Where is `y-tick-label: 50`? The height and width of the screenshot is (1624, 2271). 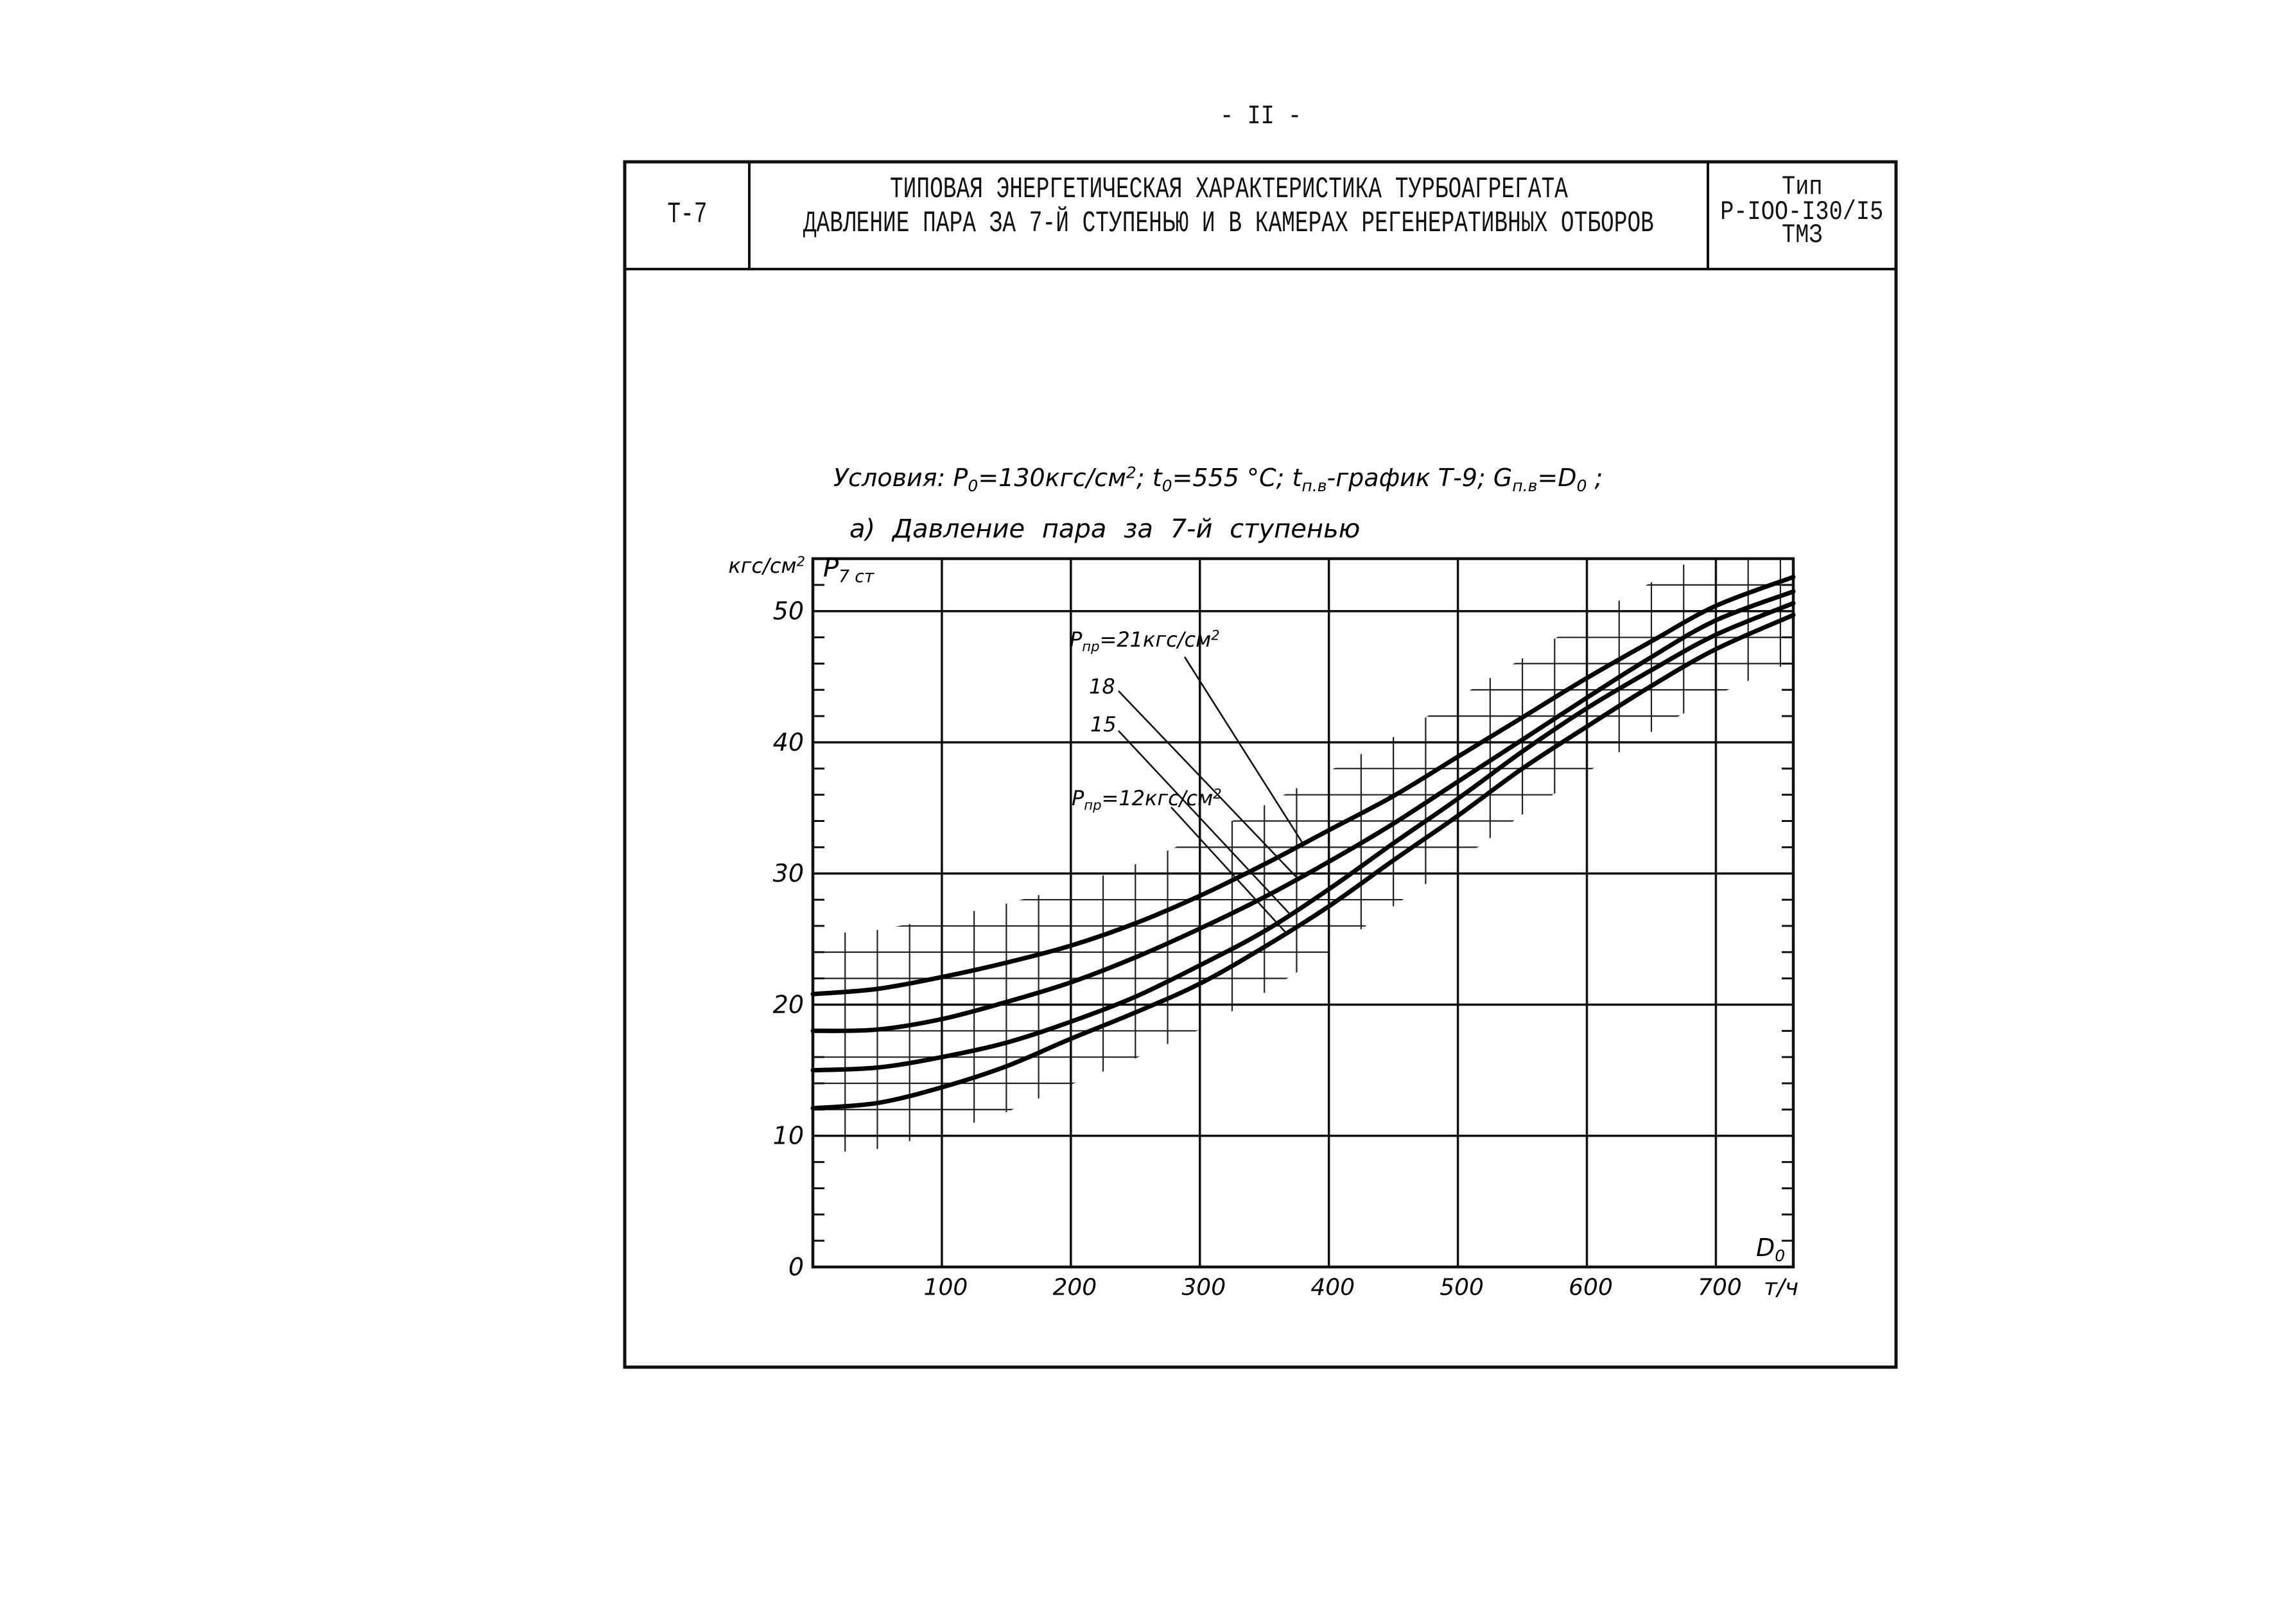 y-tick-label: 50 is located at coordinates (788, 611).